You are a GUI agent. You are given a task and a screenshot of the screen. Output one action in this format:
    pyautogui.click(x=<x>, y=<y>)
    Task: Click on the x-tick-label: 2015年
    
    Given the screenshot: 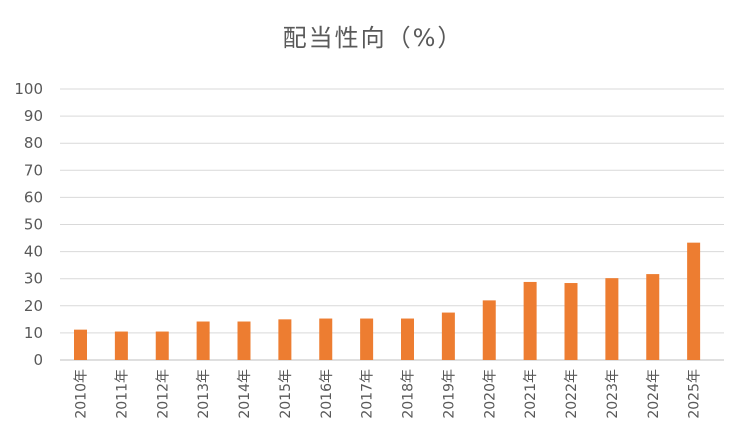 What is the action you would take?
    pyautogui.click(x=286, y=394)
    